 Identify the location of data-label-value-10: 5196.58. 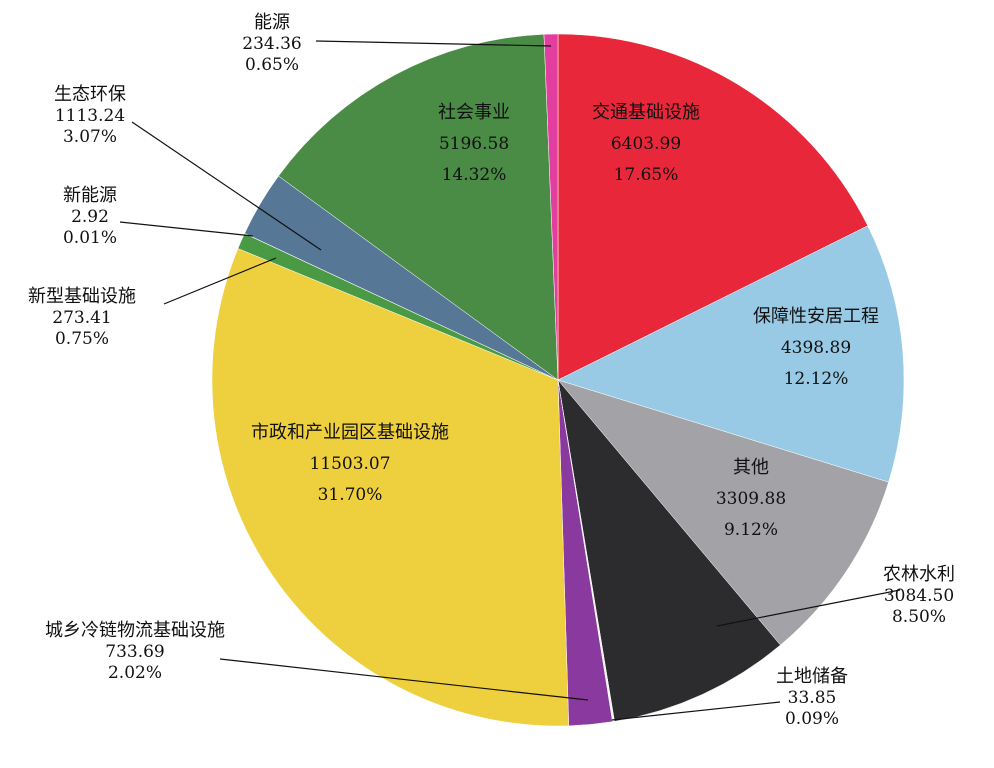
(474, 144).